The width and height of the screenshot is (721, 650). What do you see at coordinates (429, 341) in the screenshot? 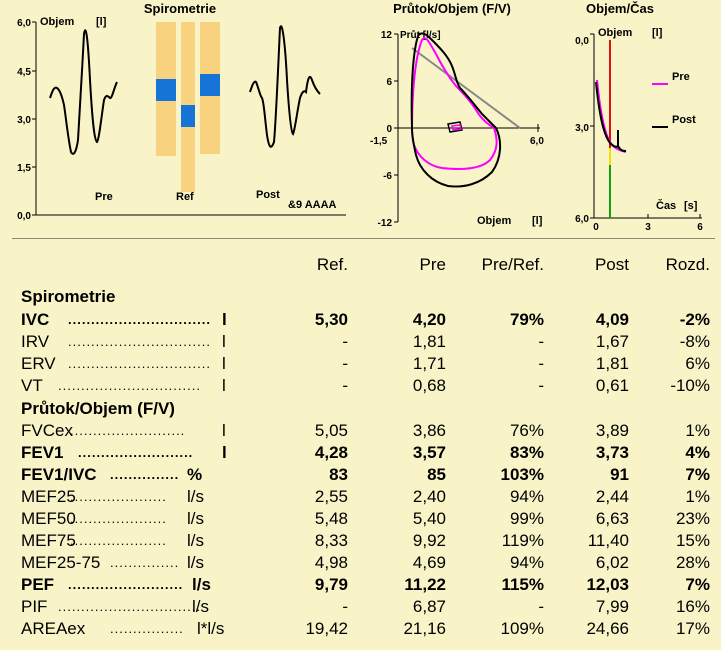
I see `cell-pre: 1,81` at bounding box center [429, 341].